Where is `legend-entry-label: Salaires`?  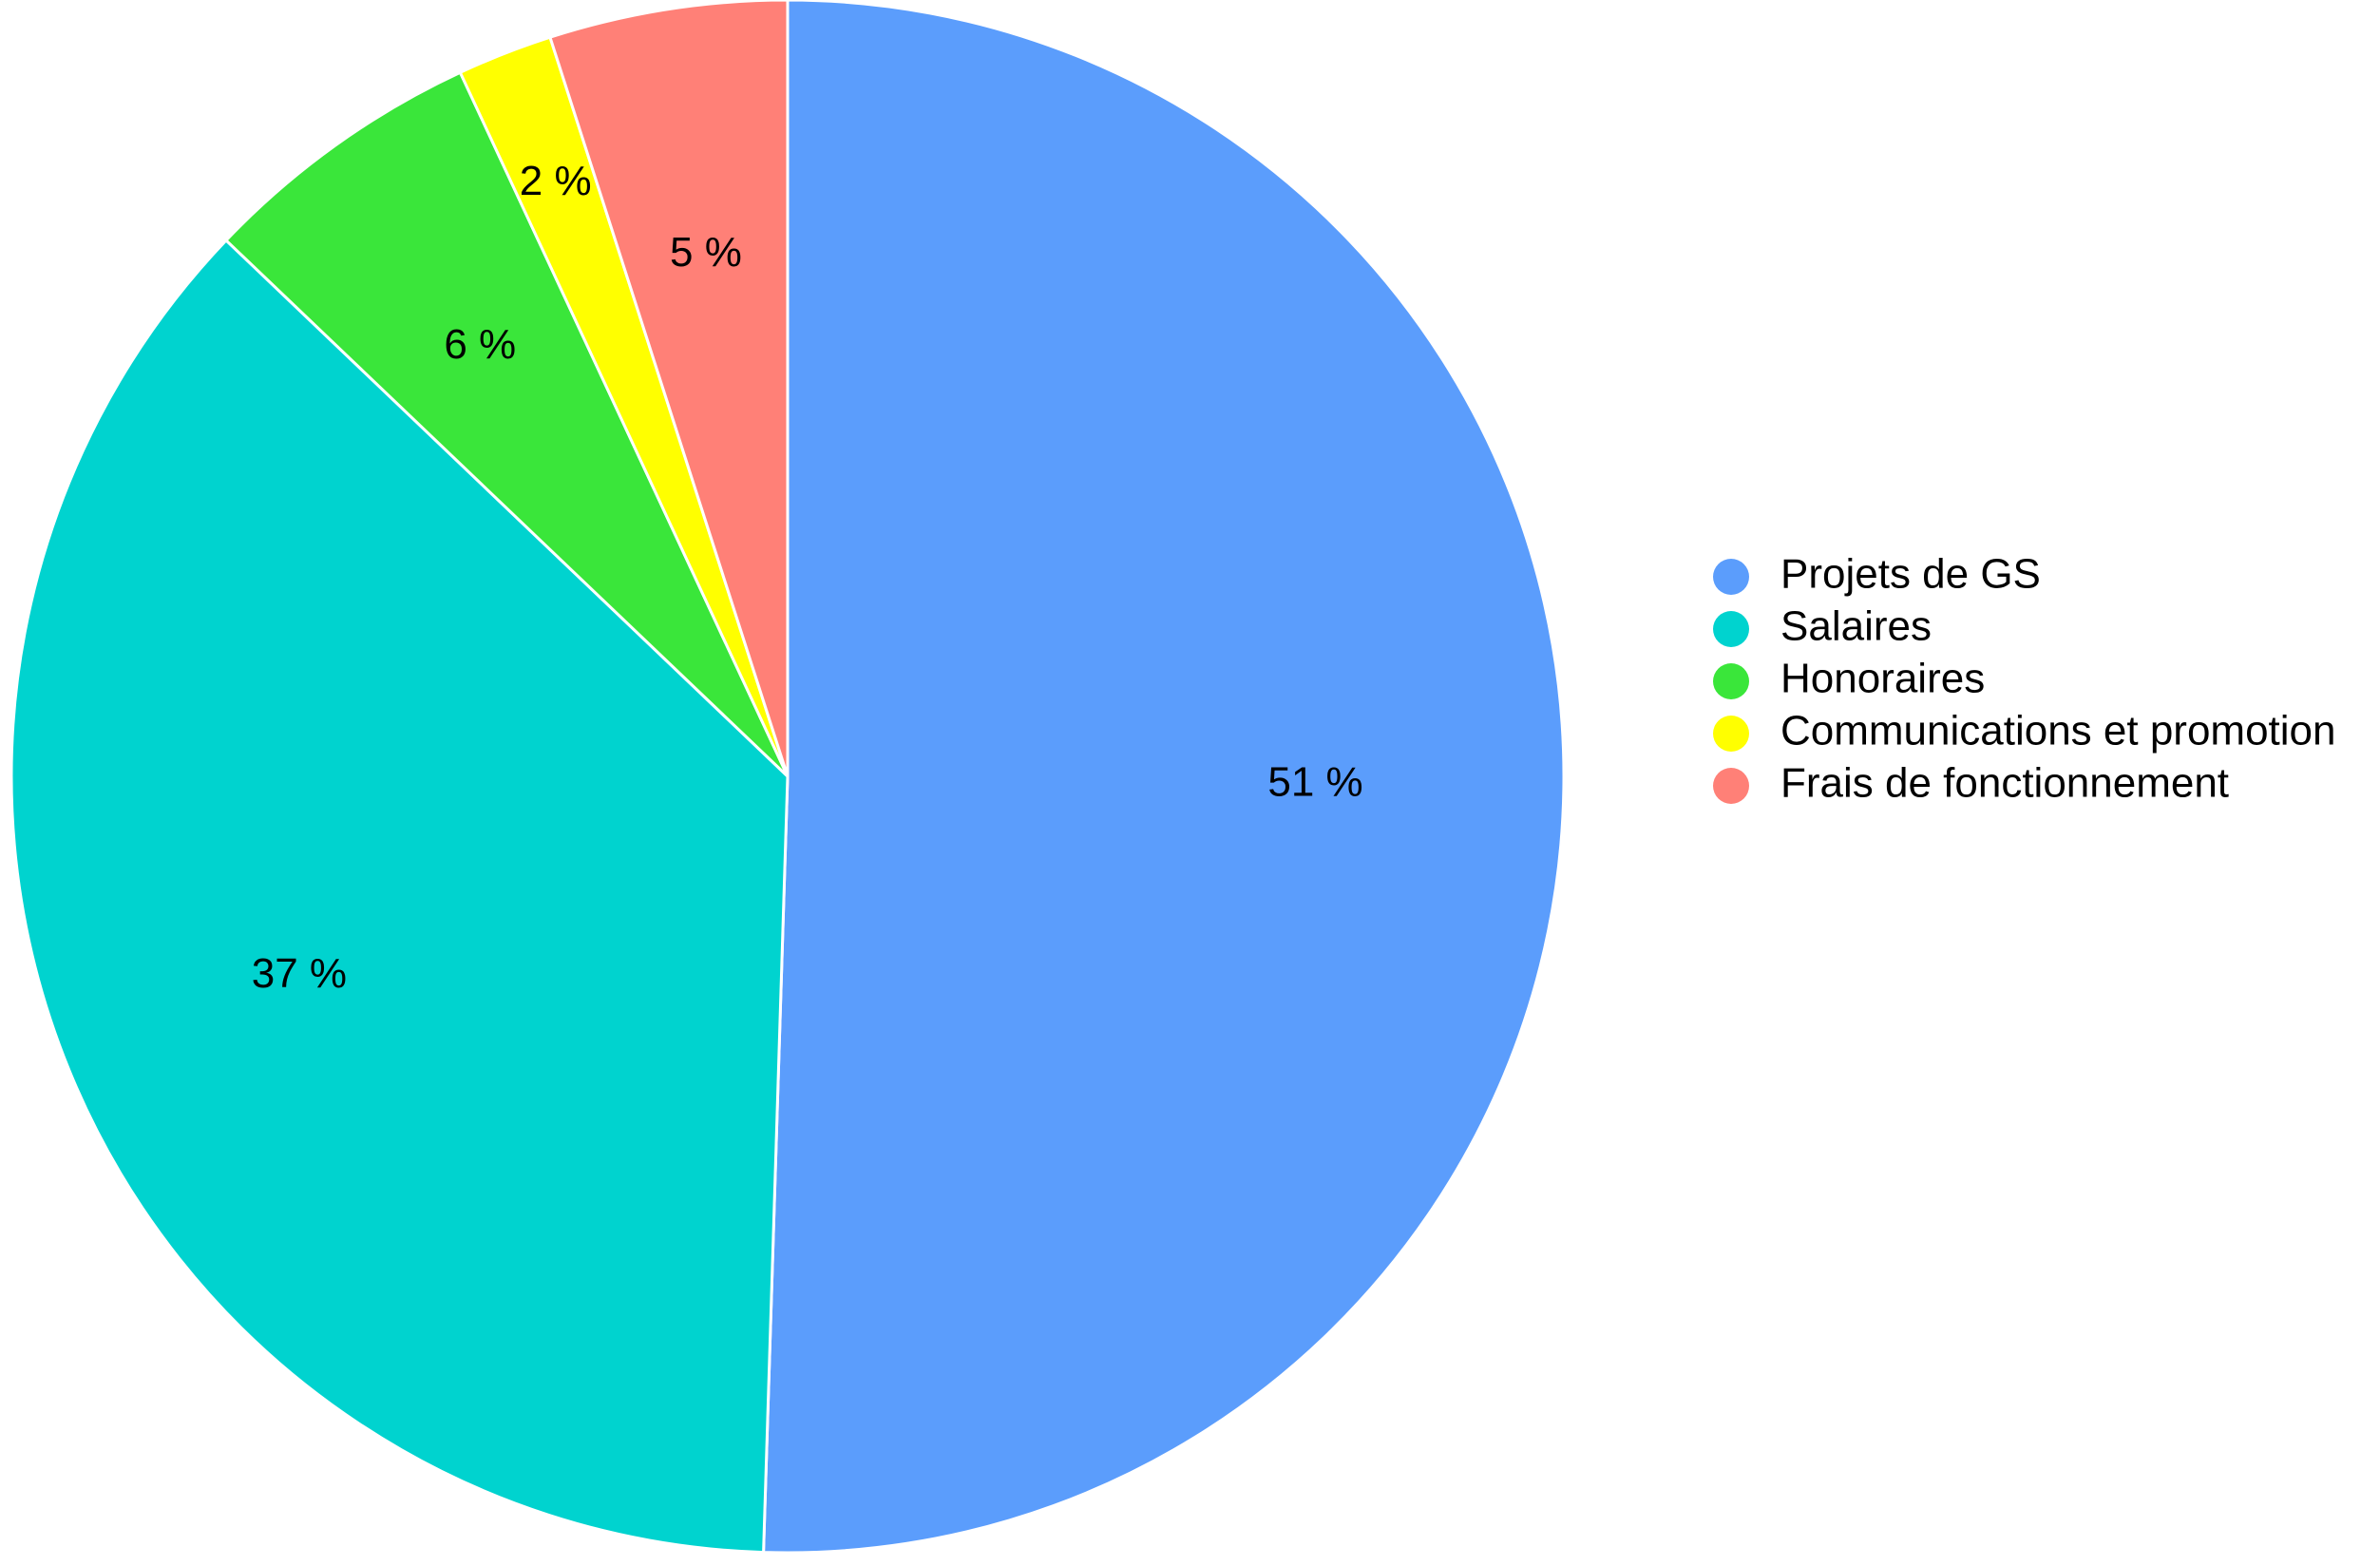 legend-entry-label: Salaires is located at coordinates (1856, 626).